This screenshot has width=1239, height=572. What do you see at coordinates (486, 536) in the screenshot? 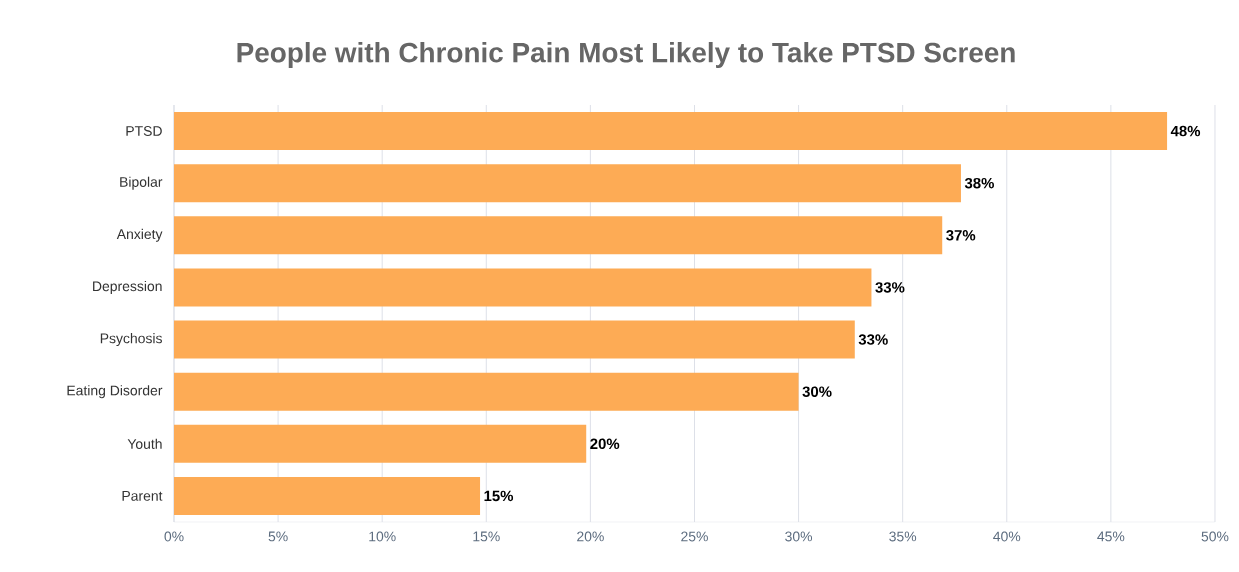
I see `x-tick-label: 15%` at bounding box center [486, 536].